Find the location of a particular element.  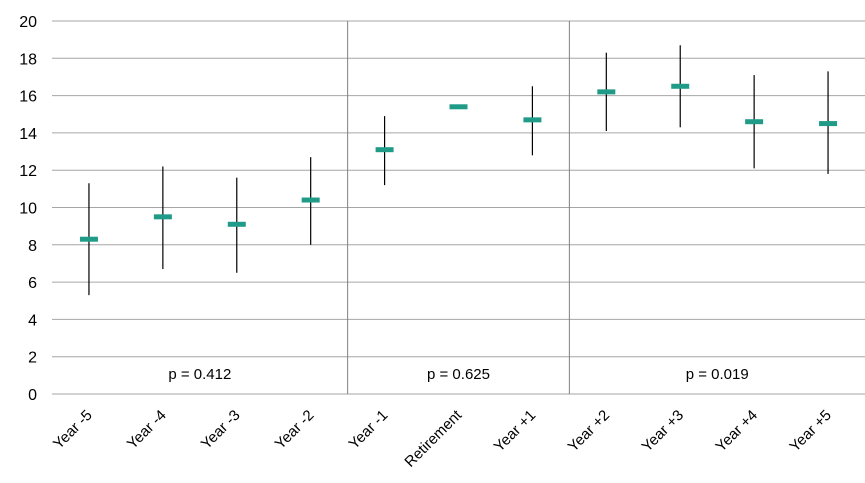

y-tick-label-10: 10 is located at coordinates (28, 209).